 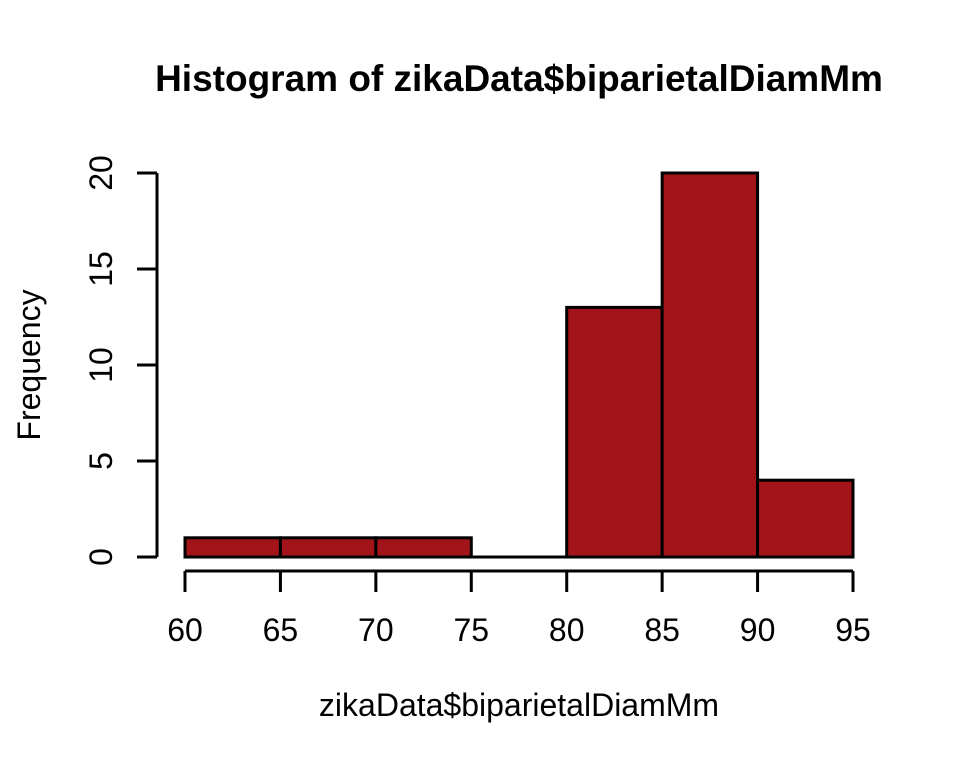 I want to click on x-axis-label: zikaData$biparietalDiamMm, so click(x=519, y=705).